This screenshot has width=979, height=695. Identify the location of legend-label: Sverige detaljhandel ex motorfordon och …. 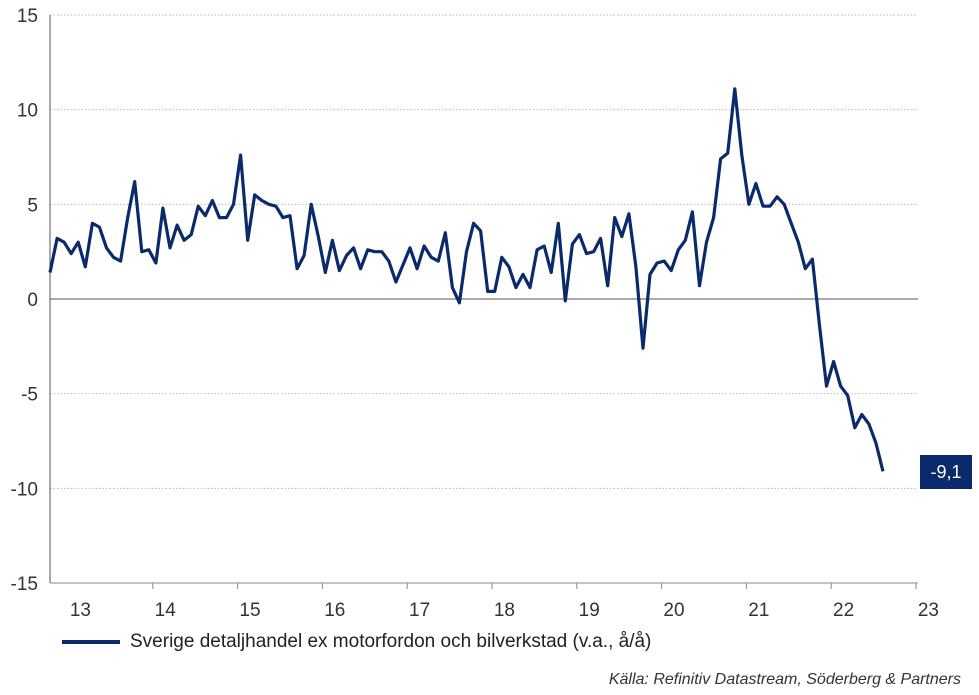
(391, 641).